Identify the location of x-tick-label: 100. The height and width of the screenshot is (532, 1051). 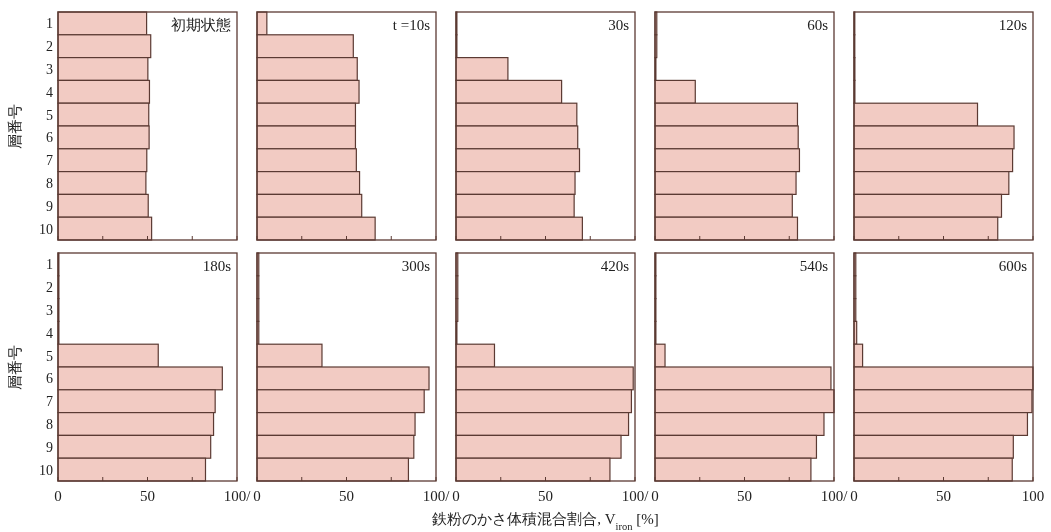
(1033, 496).